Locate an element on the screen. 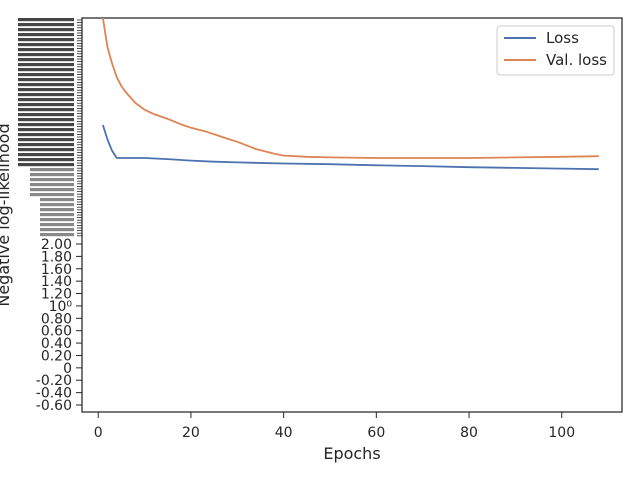  y-axis-label: Negative log-likelihood is located at coordinates (6, 214).